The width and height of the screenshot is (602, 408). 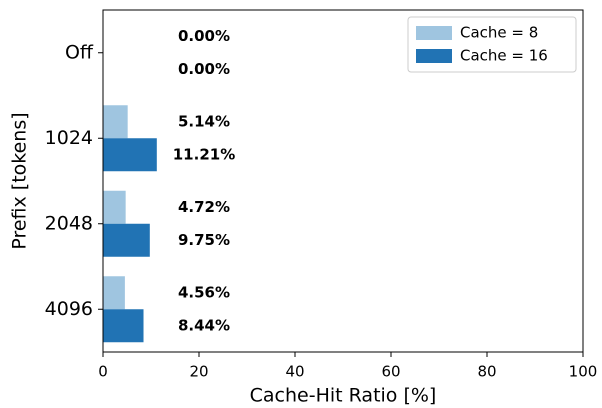 I want to click on y-tick-label: 2048, so click(x=69, y=223).